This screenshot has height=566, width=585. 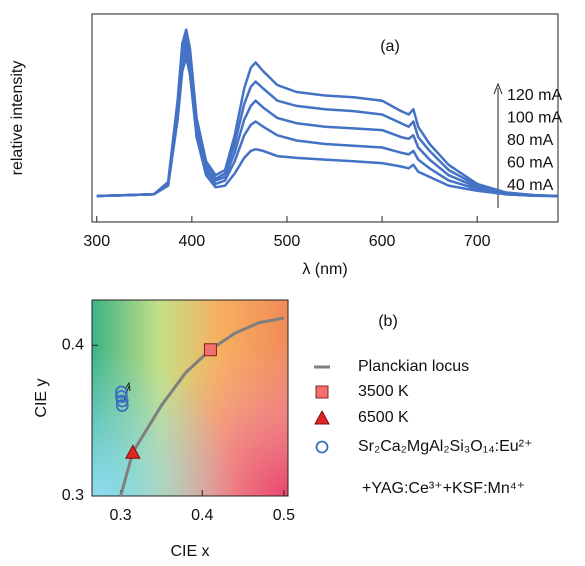 I want to click on x-tick-label: 0.3, so click(x=120, y=515).